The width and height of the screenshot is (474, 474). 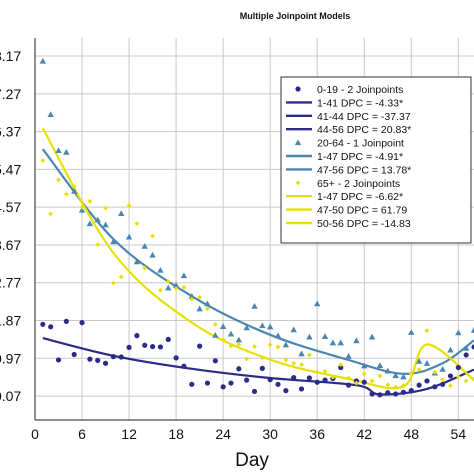 I want to click on y-tick-label: 6.37, so click(x=10, y=132).